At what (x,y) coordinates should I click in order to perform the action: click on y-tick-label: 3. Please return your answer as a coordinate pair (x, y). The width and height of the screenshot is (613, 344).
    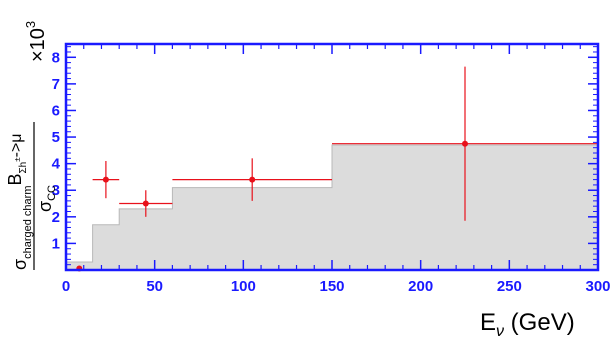
    Looking at the image, I should click on (56, 190).